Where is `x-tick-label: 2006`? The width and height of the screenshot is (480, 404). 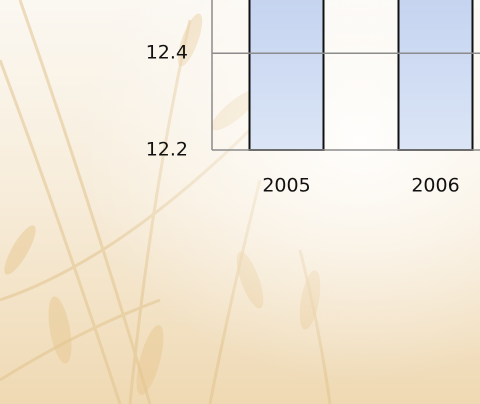
x-tick-label: 2006 is located at coordinates (435, 186).